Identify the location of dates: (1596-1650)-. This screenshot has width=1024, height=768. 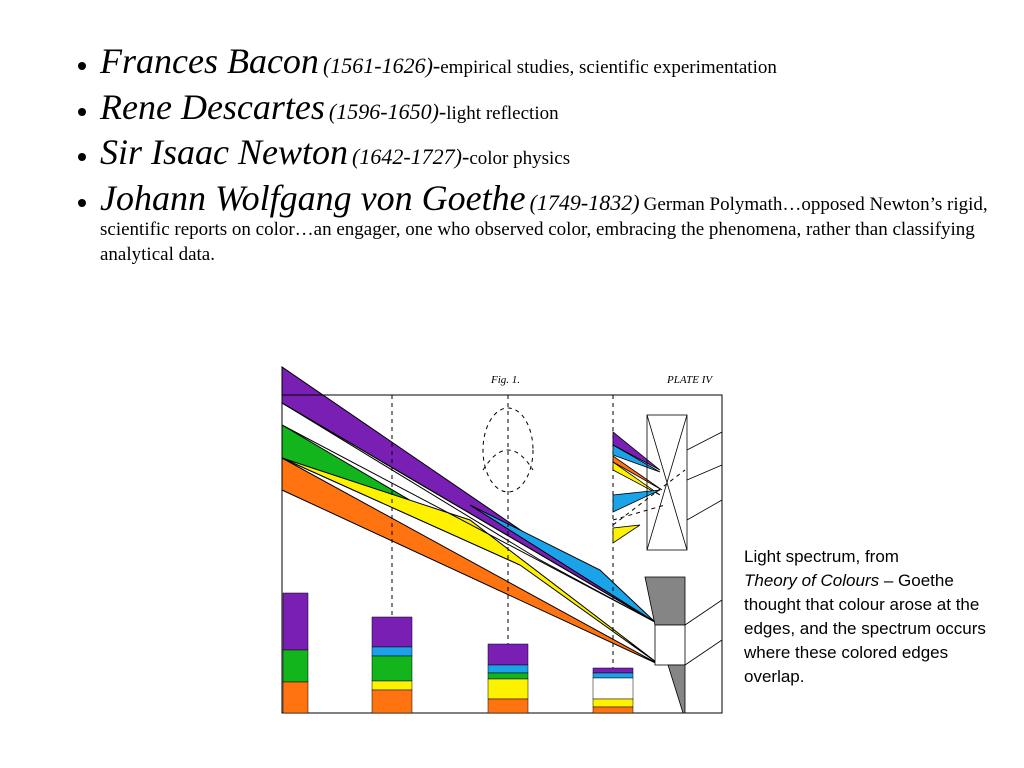
(387, 111).